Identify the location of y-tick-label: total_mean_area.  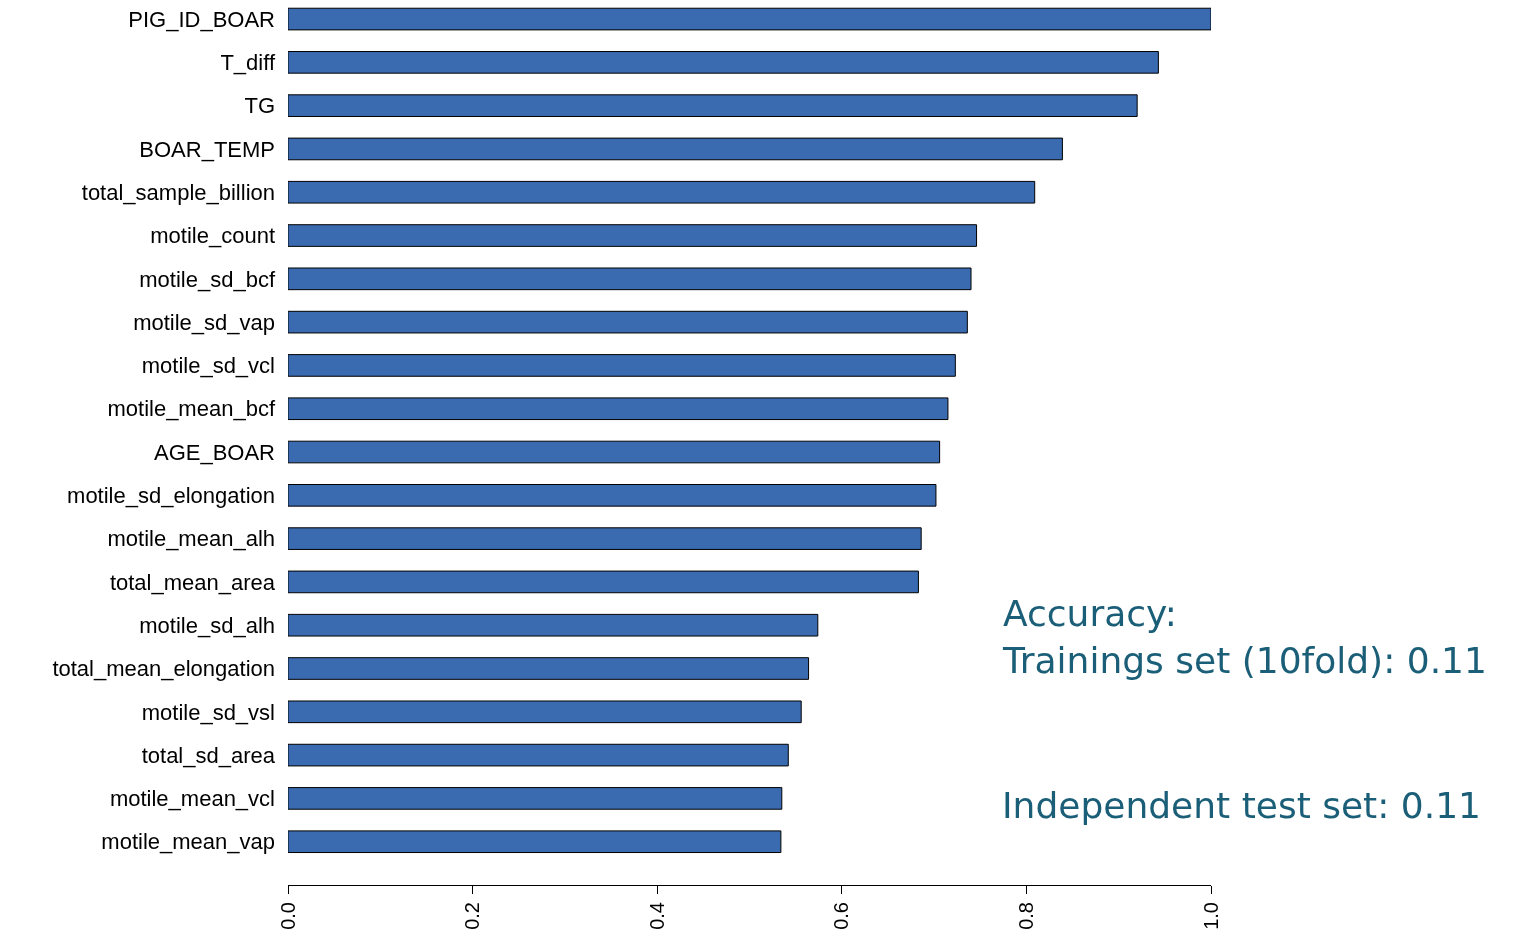
(192, 582).